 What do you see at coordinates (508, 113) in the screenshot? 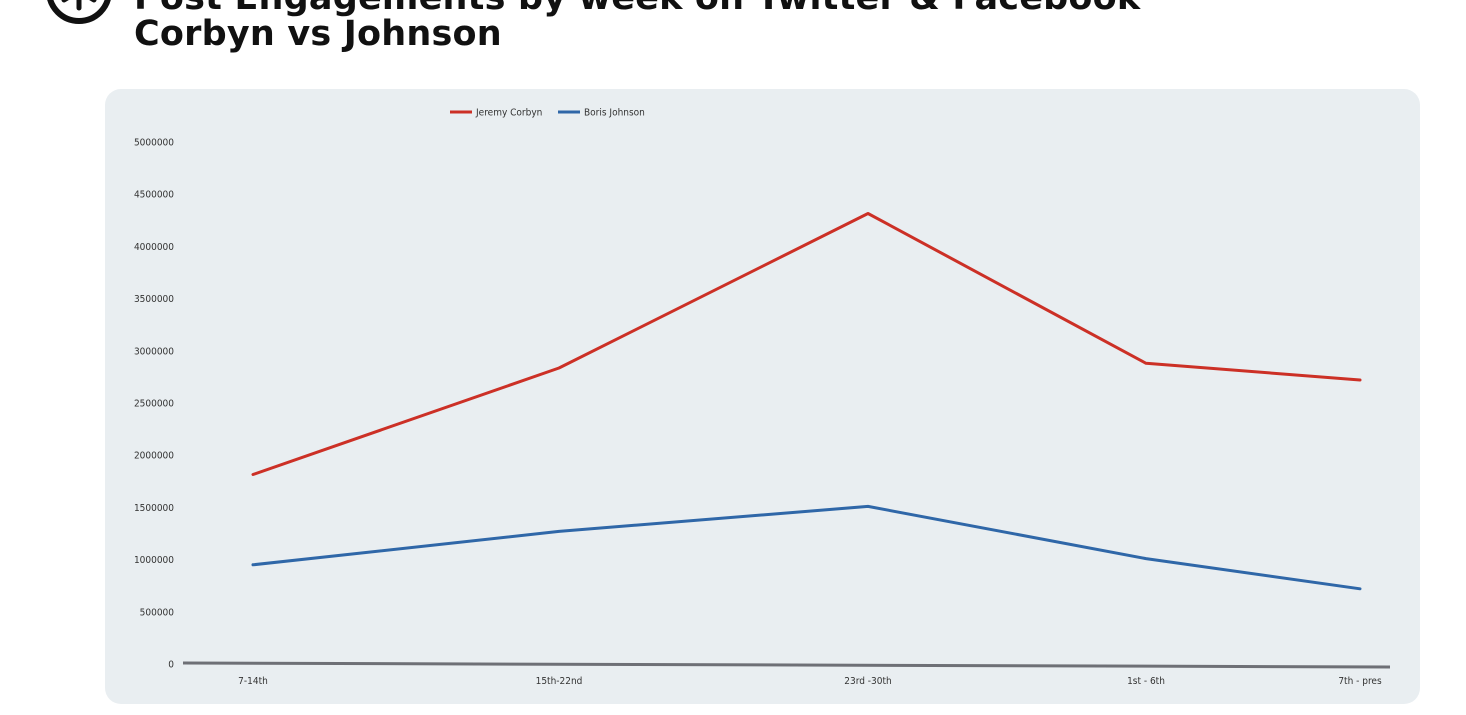
I see `legend-label-corbyn: Jeremy Corbyn` at bounding box center [508, 113].